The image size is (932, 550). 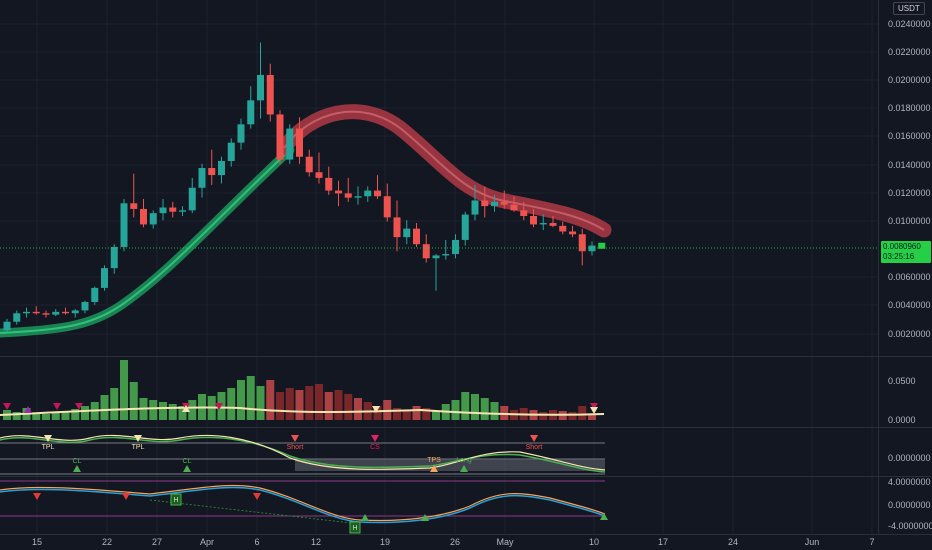 What do you see at coordinates (602, 245) in the screenshot?
I see `live-candle` at bounding box center [602, 245].